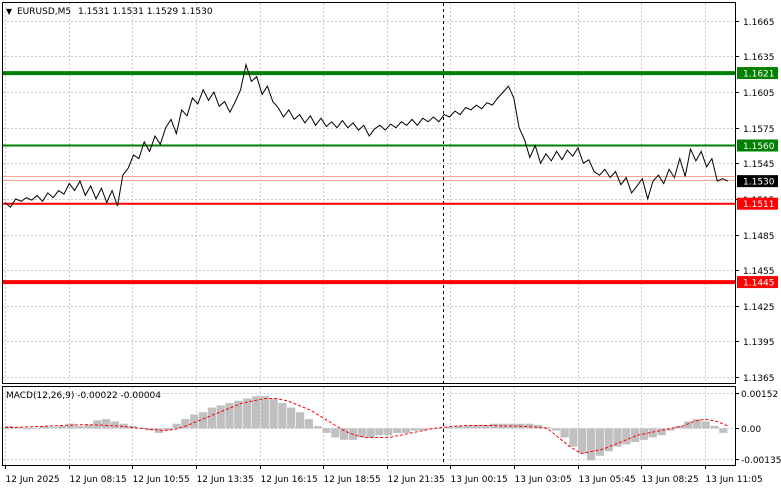  Describe the element at coordinates (759, 308) in the screenshot. I see `price-tick-label: 1.1425` at that location.